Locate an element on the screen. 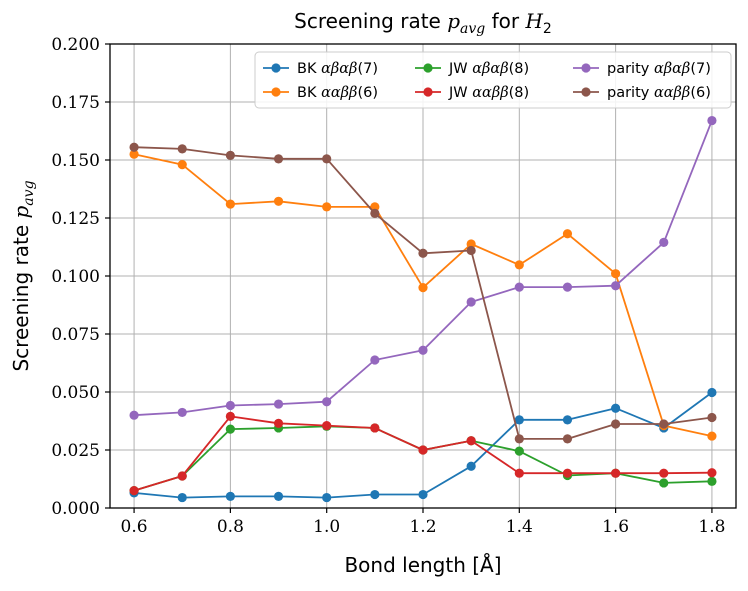 The image size is (748, 591). y-tick-label: 0.050 is located at coordinates (75, 393).